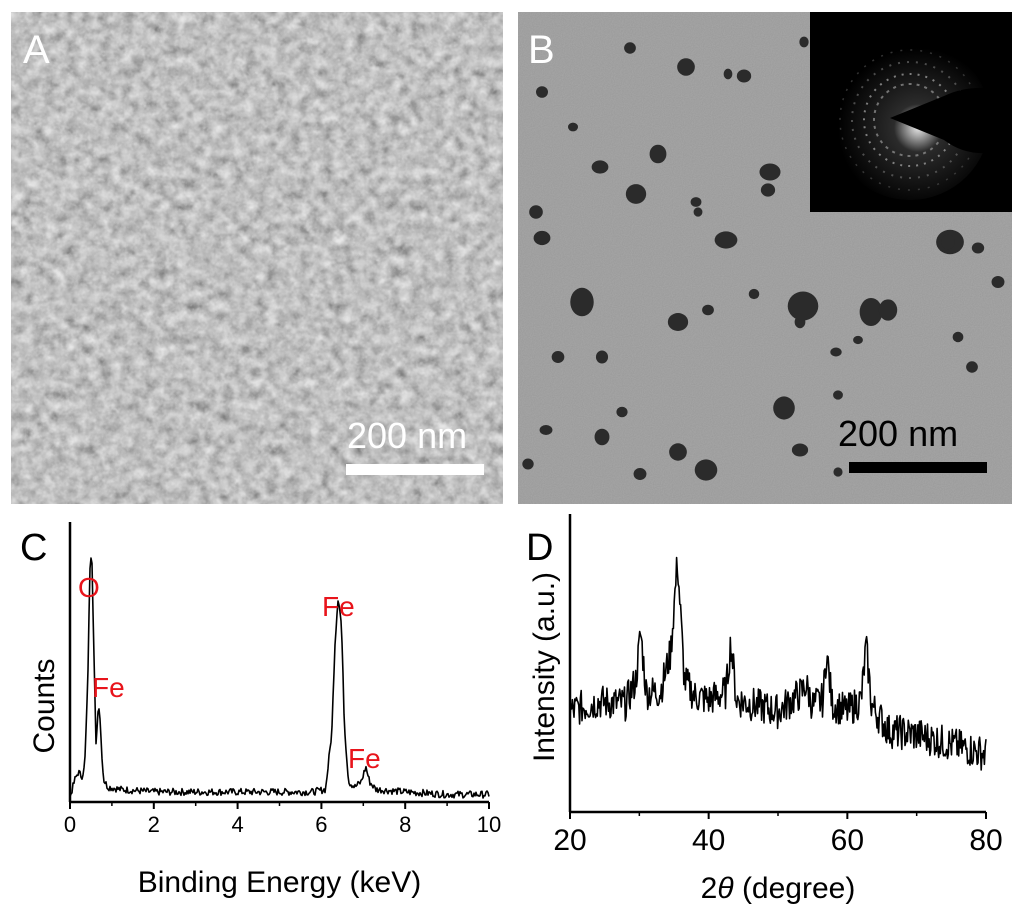 This screenshot has height=920, width=1024. Describe the element at coordinates (279, 882) in the screenshot. I see `x-axis-title: Binding Energy (keV)` at that location.